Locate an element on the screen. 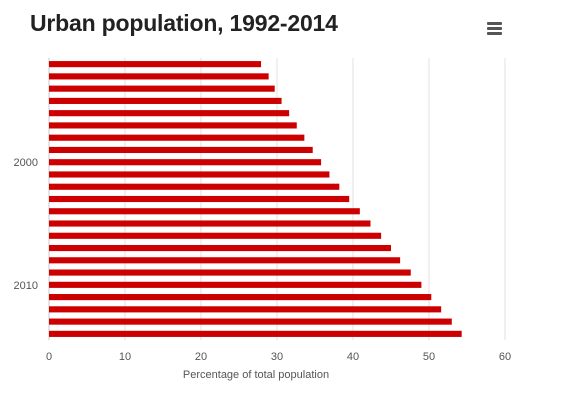 Image resolution: width=579 pixels, height=405 pixels. bar-1992 is located at coordinates (155, 64).